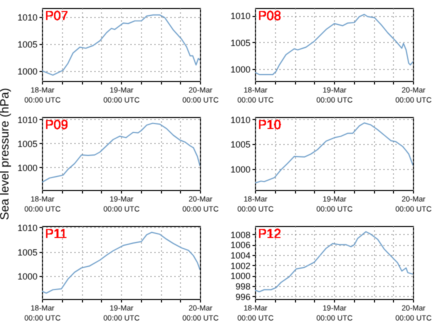 The width and height of the screenshot is (434, 327). What do you see at coordinates (240, 265) in the screenshot?
I see `y-tick-label: 1002` at bounding box center [240, 265].